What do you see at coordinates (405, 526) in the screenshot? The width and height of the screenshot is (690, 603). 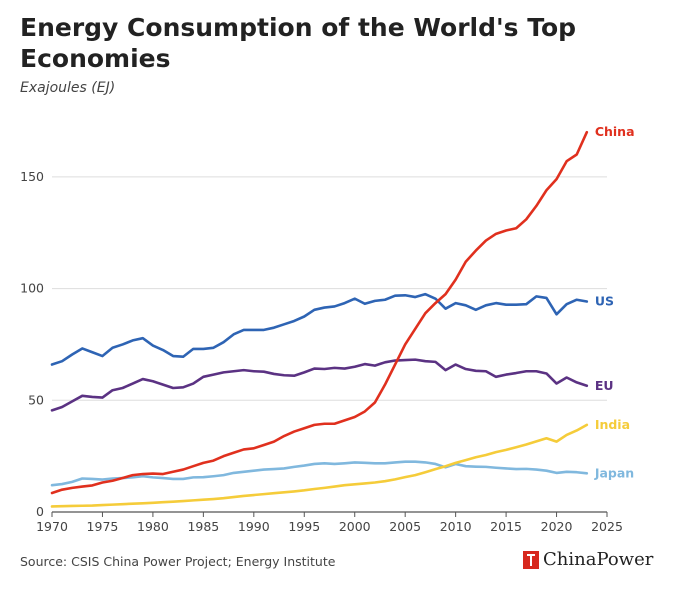 I see `x-tick-label: 2005` at bounding box center [405, 526].